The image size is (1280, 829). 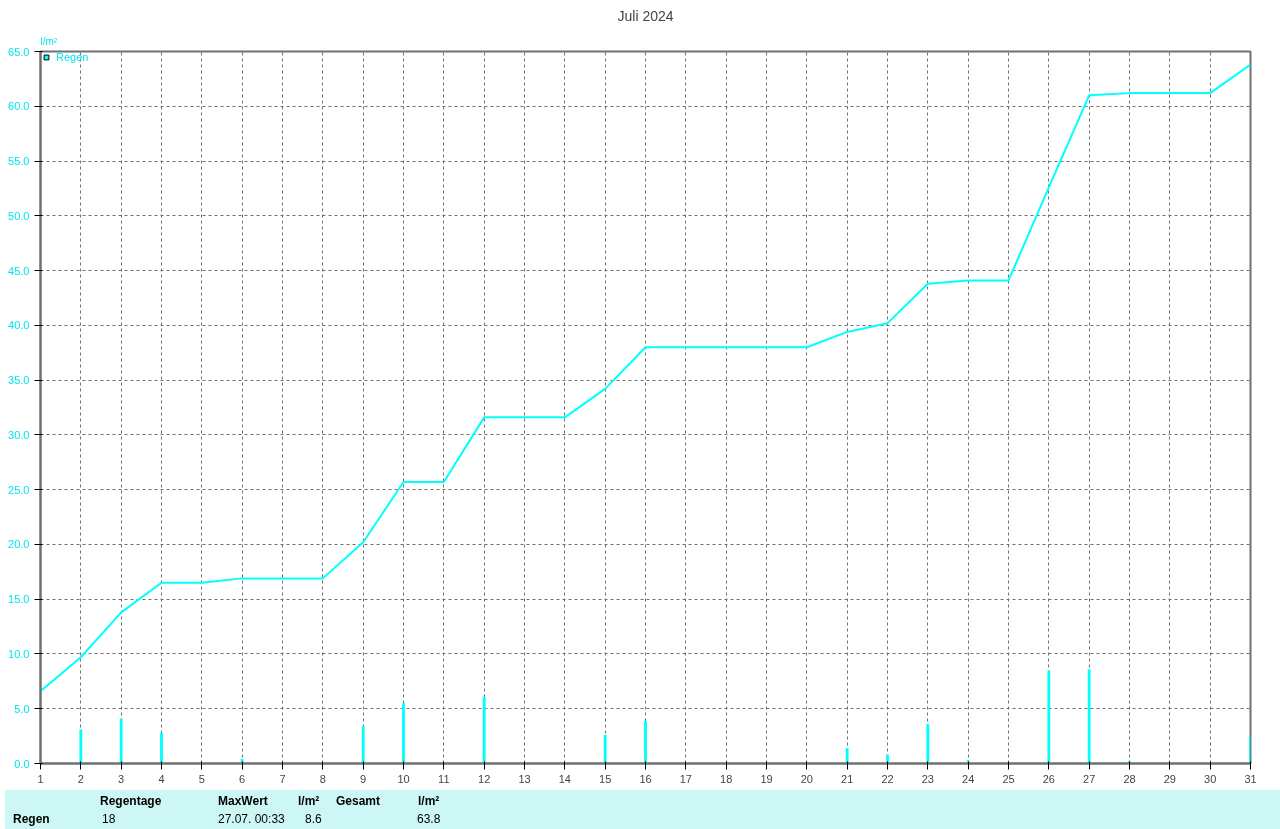 What do you see at coordinates (1048, 778) in the screenshot?
I see `x-tick-label: 26` at bounding box center [1048, 778].